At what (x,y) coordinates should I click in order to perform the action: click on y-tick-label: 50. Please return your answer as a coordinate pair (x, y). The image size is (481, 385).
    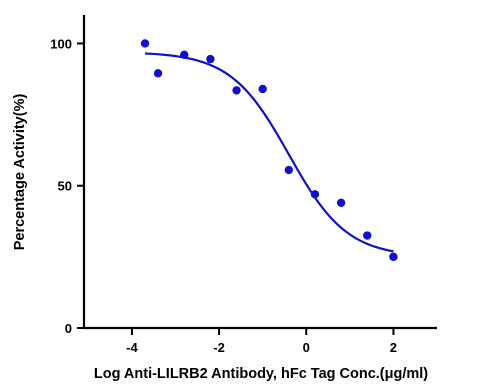
    Looking at the image, I should click on (65, 186).